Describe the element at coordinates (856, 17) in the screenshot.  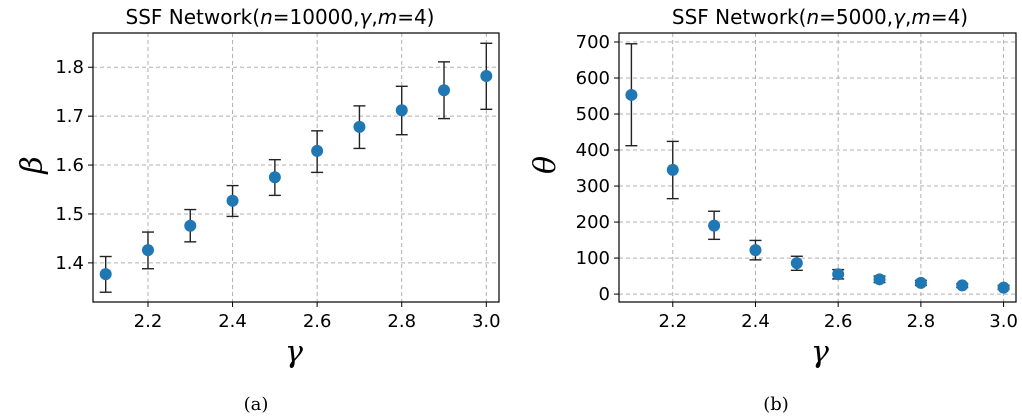
I see `title-n-value: =5000,` at that location.